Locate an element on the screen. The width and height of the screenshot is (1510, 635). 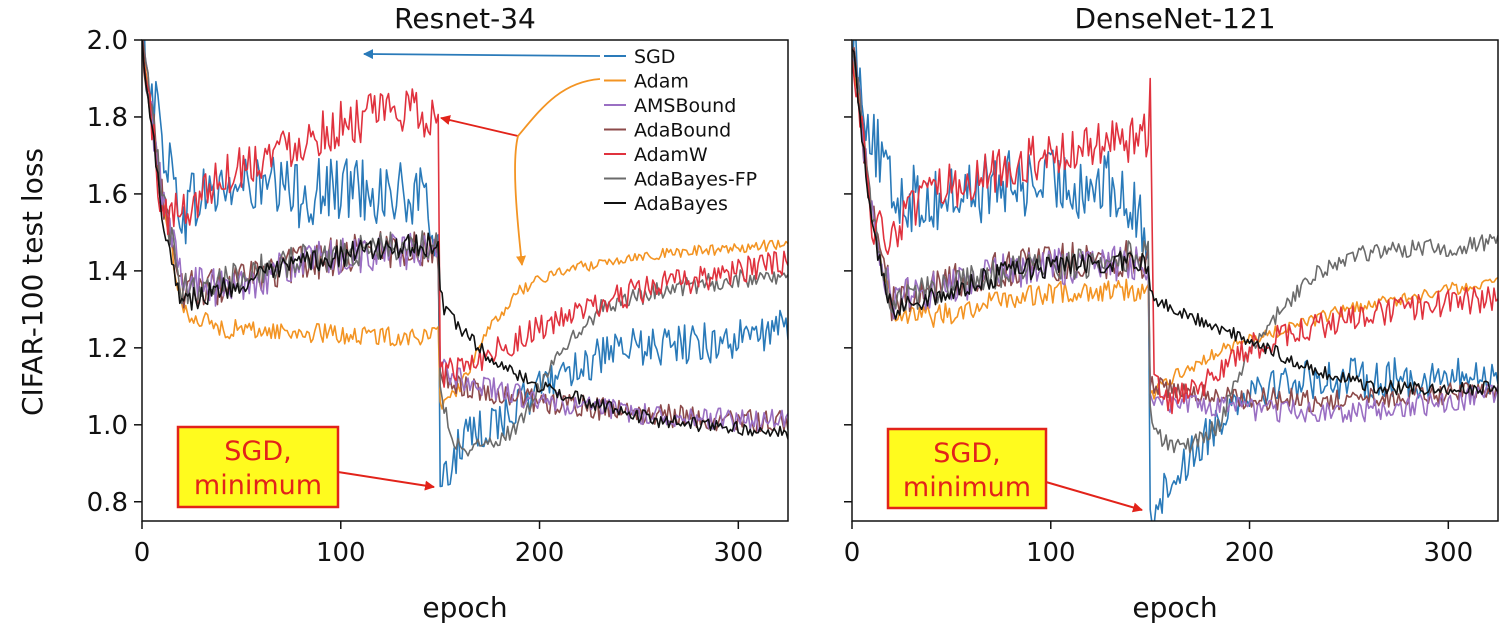
y-axis-label: CIFAR-100 test loss is located at coordinates (32, 282).